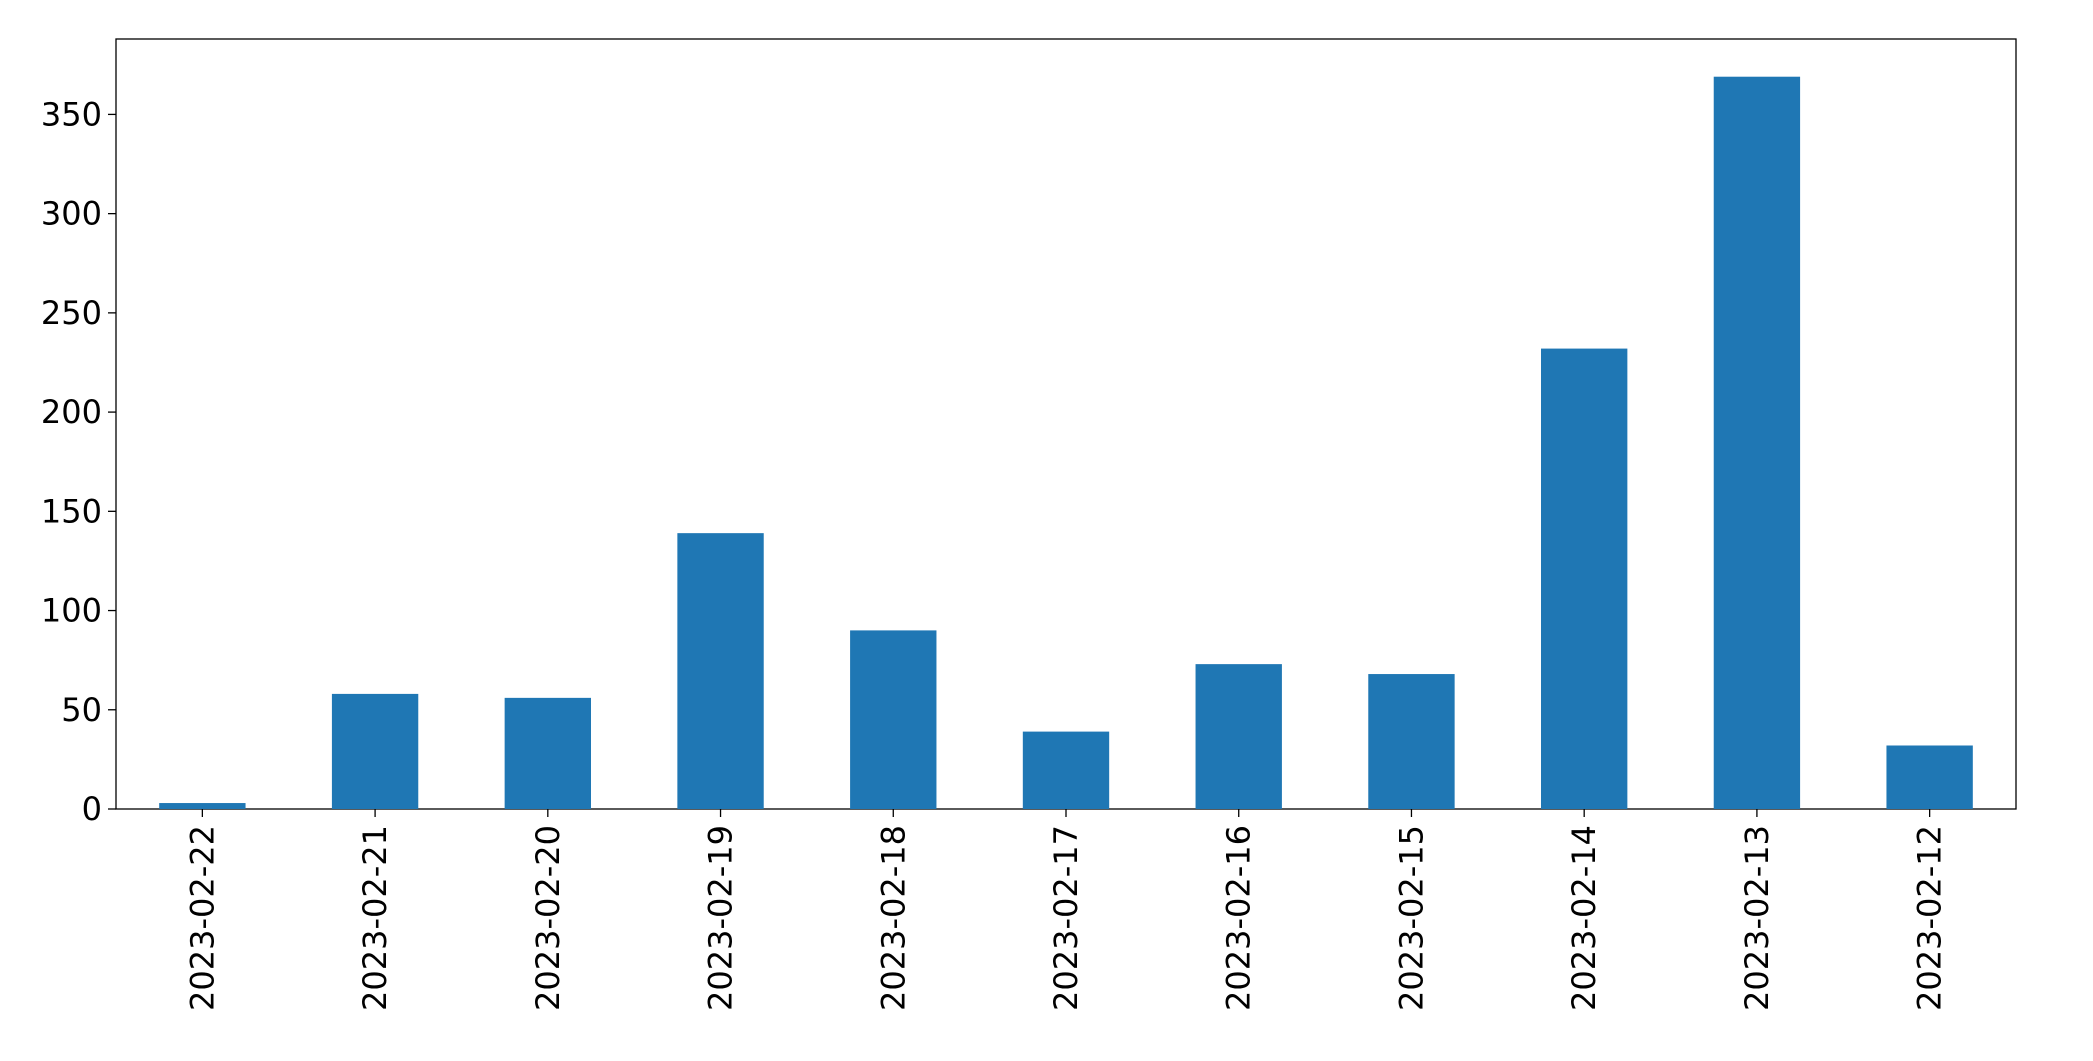 The width and height of the screenshot is (2093, 1061). Describe the element at coordinates (71, 313) in the screenshot. I see `y-tick-label: 250` at that location.